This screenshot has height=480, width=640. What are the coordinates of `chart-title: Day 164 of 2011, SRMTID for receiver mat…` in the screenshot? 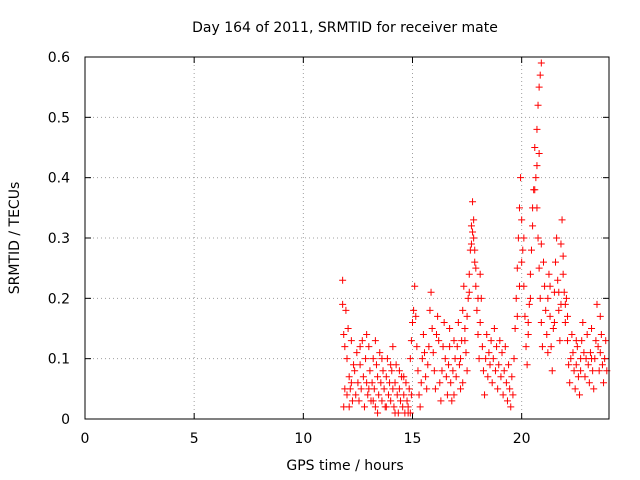 It's located at (345, 28).